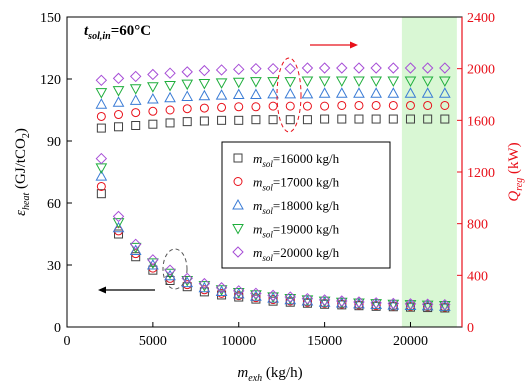 This screenshot has height=383, width=530. I want to click on legend-box, so click(306, 205).